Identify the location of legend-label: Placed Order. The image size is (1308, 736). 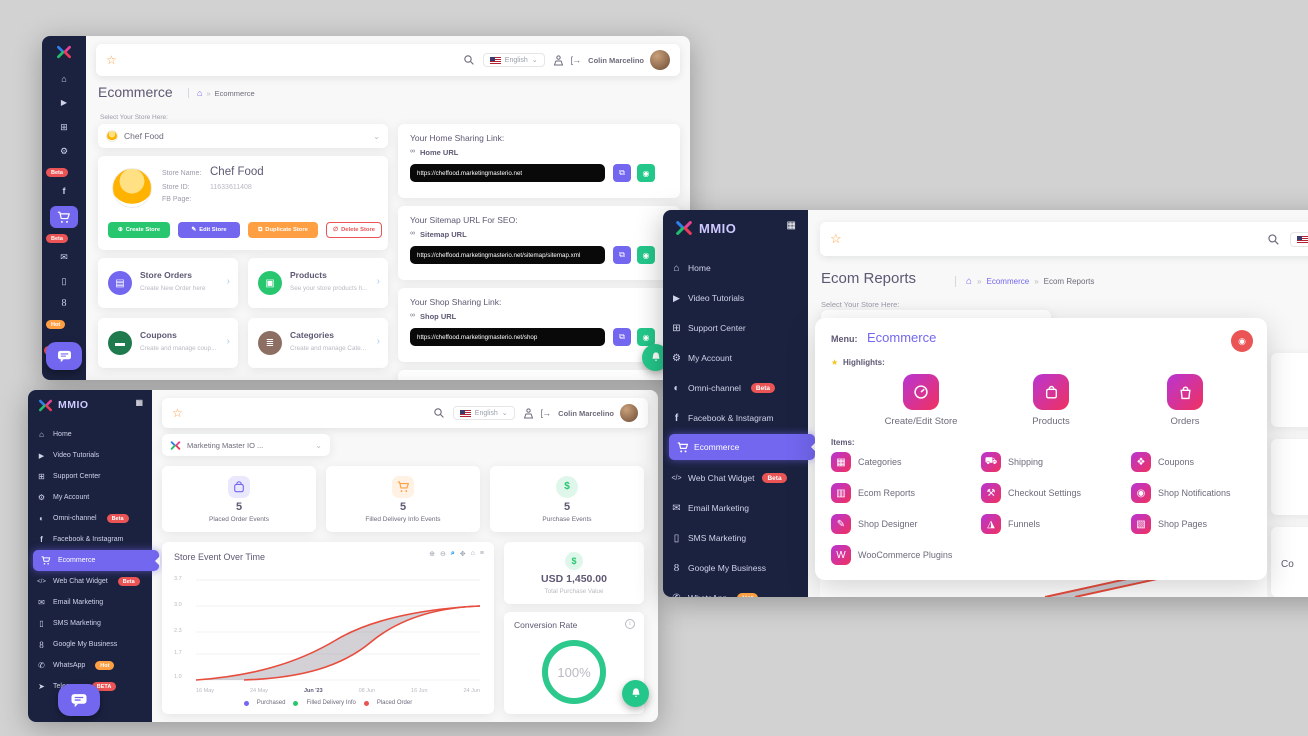
(394, 703).